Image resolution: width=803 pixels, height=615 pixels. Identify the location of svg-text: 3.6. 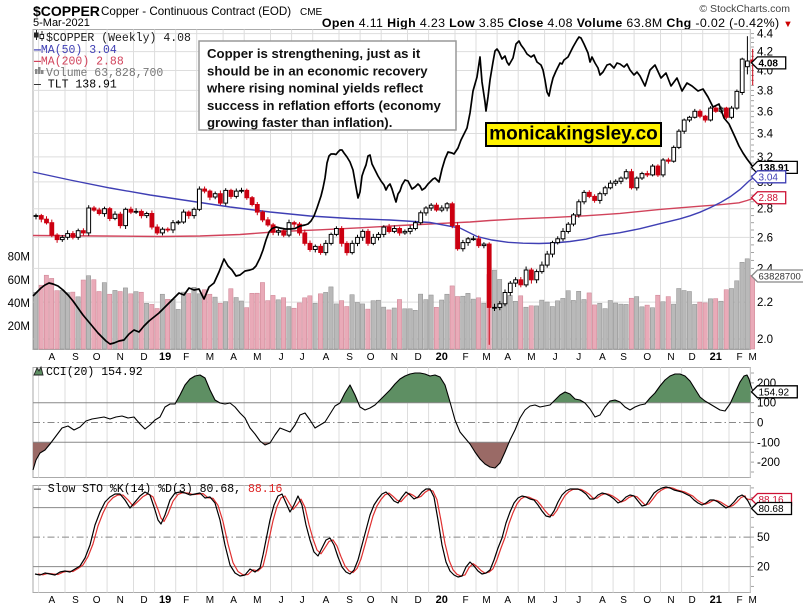
(765, 112).